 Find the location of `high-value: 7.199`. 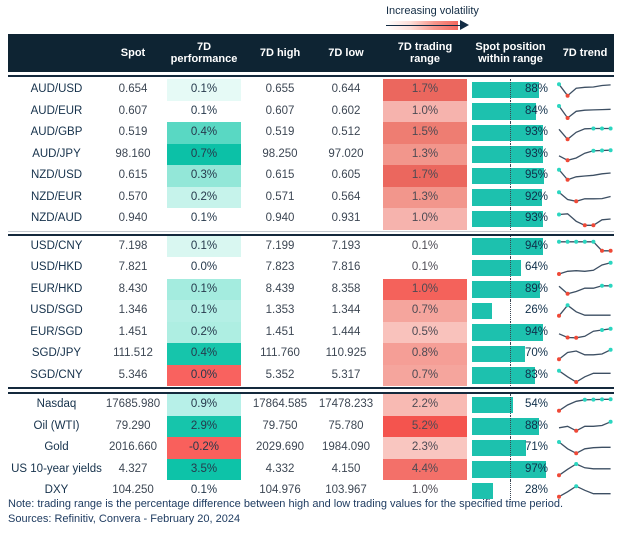

high-value: 7.199 is located at coordinates (280, 245).